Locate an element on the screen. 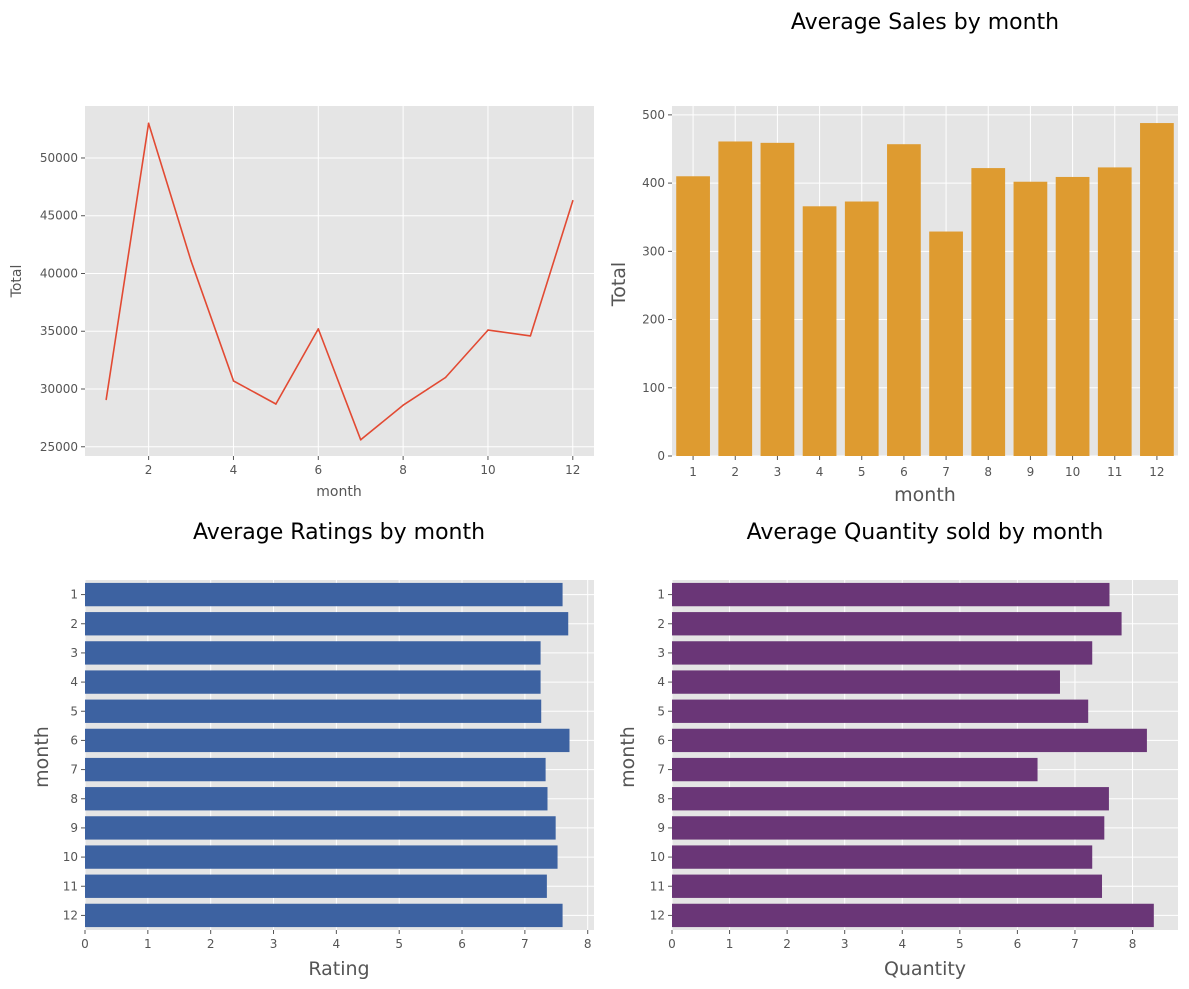  y-tick-label: 12 is located at coordinates (657, 915).